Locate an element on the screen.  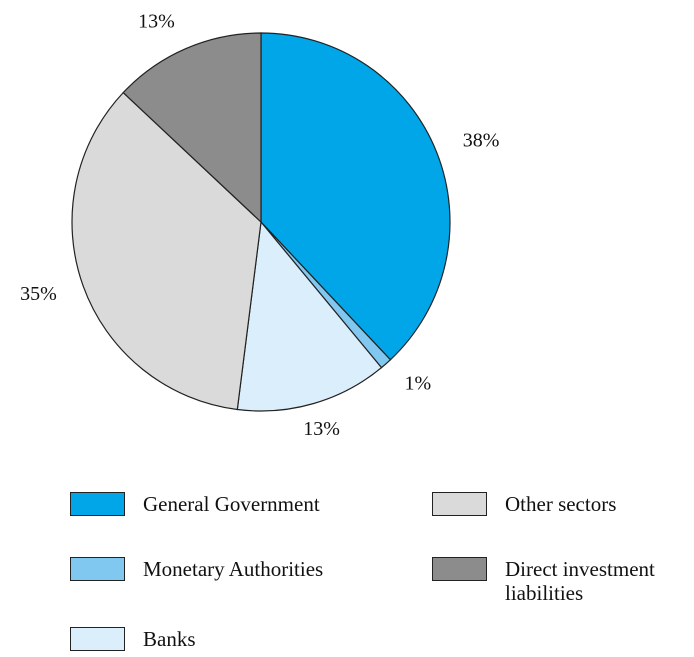
data-label: 1% is located at coordinates (418, 383).